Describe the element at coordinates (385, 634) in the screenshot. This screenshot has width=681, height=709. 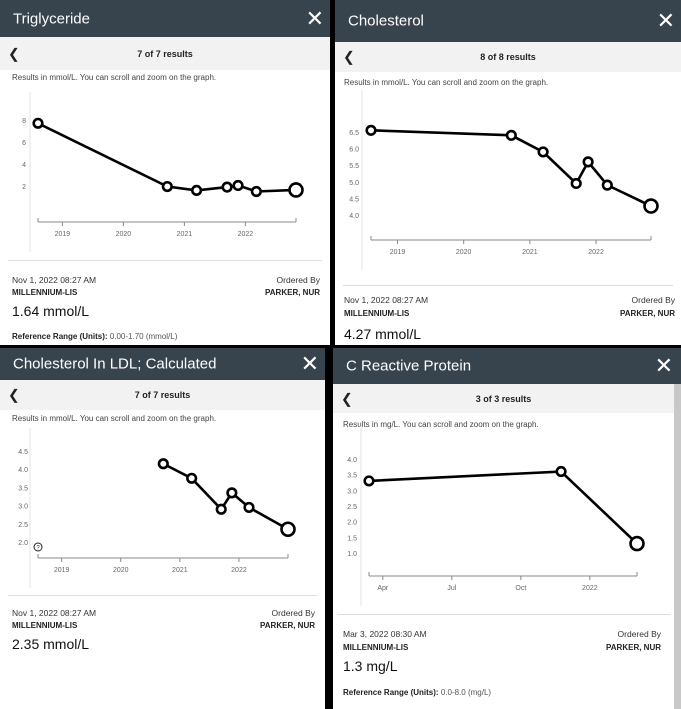
I see `result-date: Mar 3, 2022 08:30 AM` at that location.